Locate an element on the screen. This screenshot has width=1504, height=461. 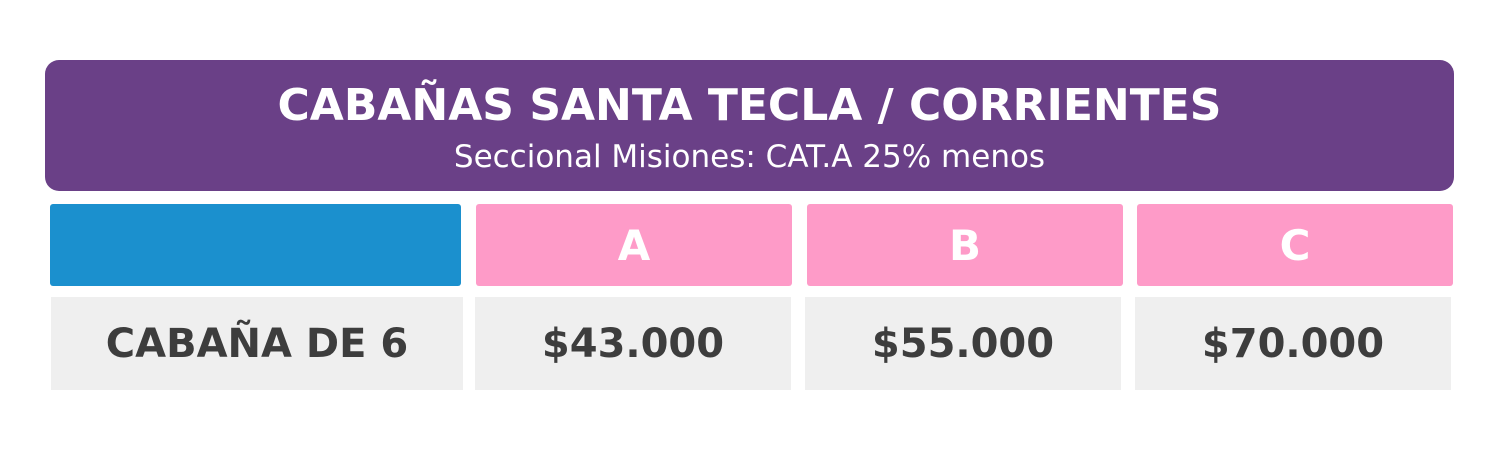
column-header: C is located at coordinates (1295, 245).